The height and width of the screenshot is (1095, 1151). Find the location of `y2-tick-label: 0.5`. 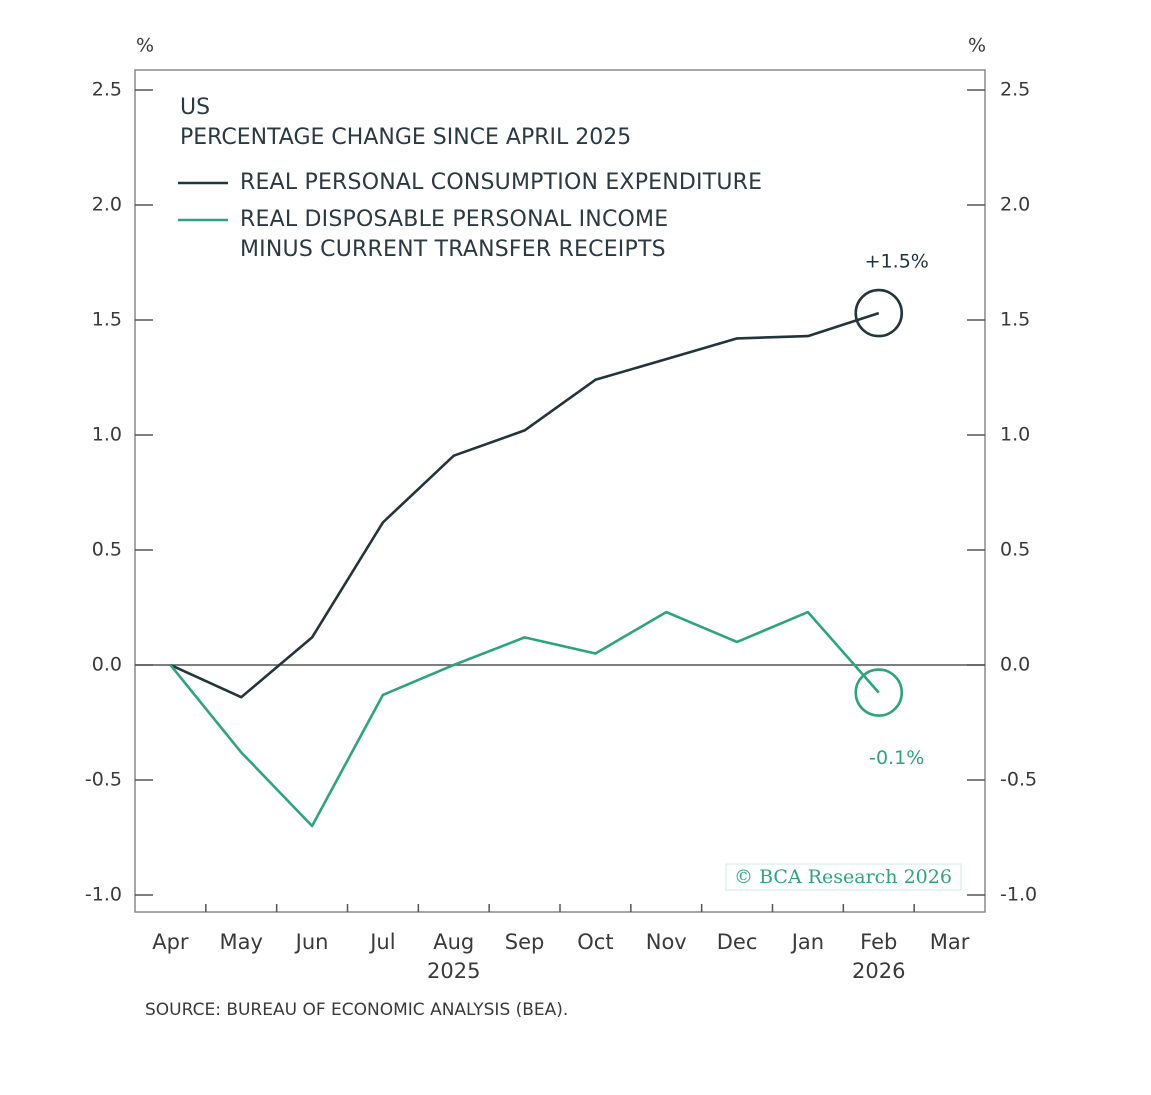

y2-tick-label: 0.5 is located at coordinates (1015, 549).